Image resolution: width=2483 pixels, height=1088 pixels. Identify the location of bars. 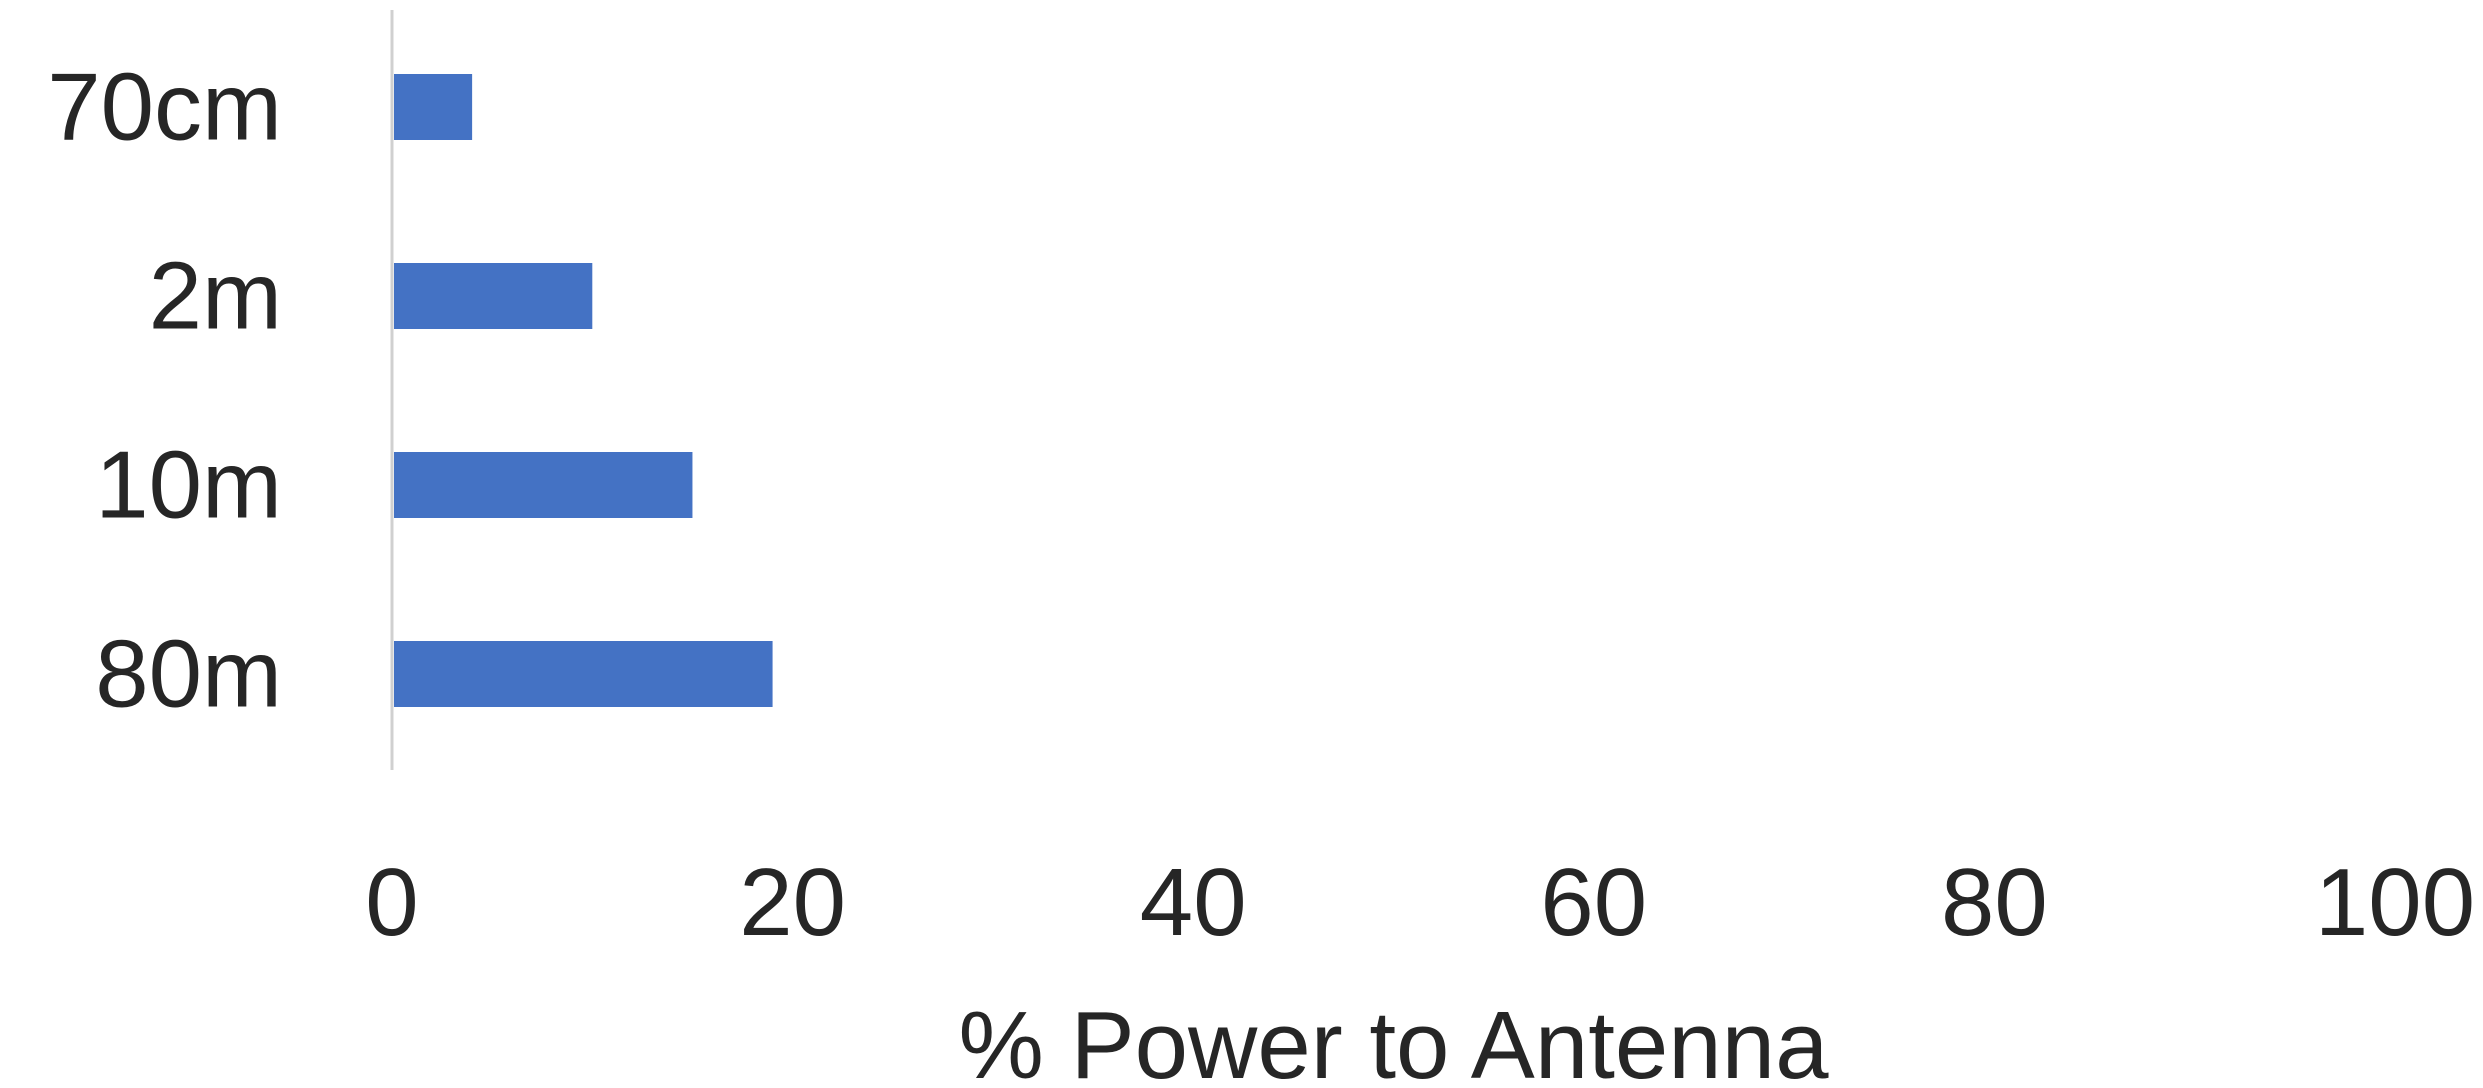
(583, 390).